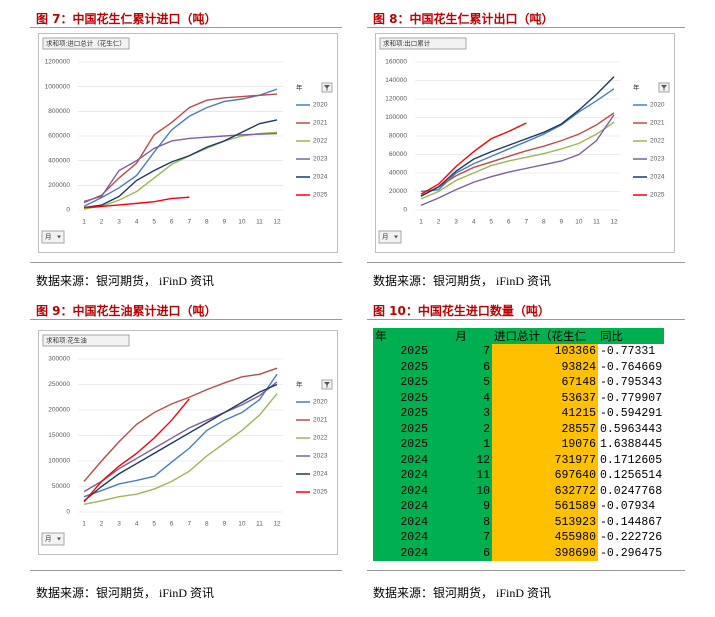 The width and height of the screenshot is (715, 617). I want to click on y-tick-label: 50000, so click(61, 486).